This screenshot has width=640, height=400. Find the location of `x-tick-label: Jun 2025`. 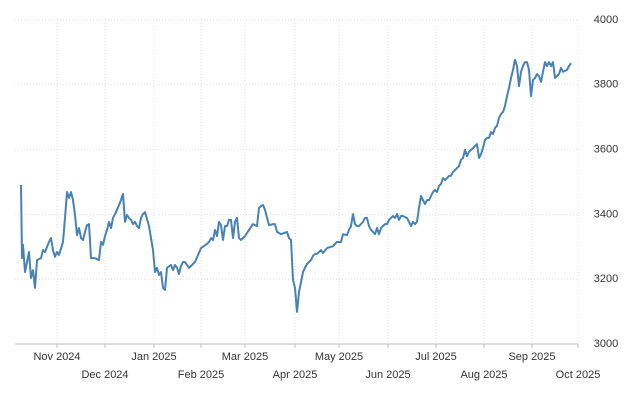

x-tick-label: Jun 2025 is located at coordinates (387, 375).